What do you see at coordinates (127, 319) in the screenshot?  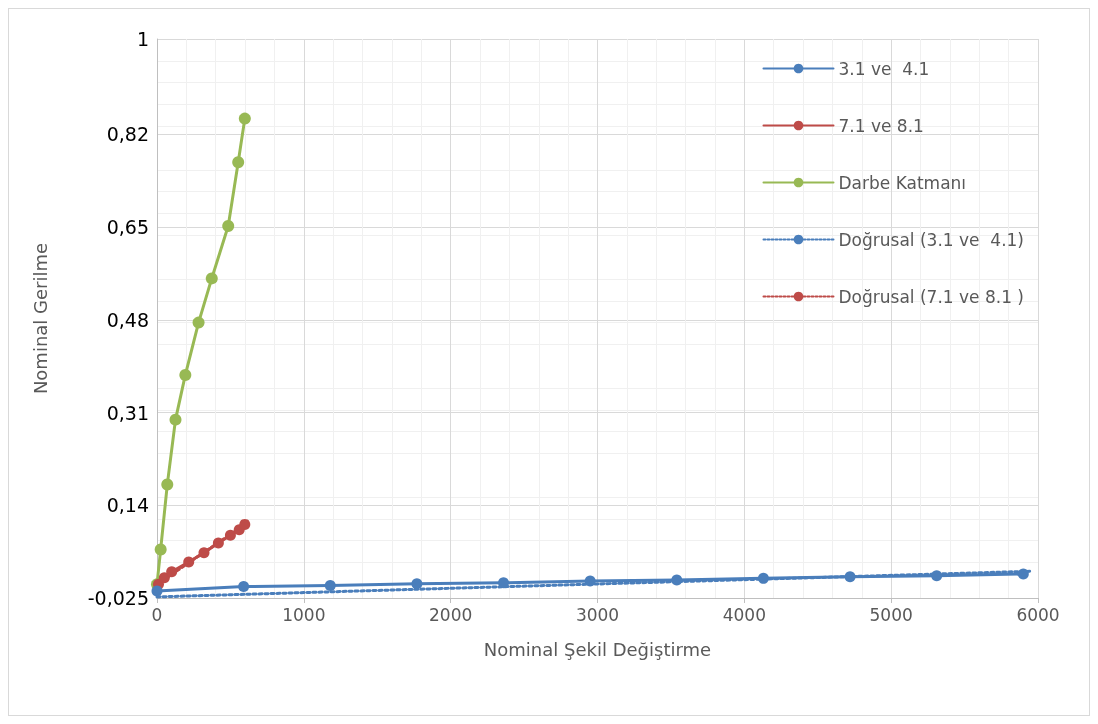 I see `y-tick-label: 0,48` at bounding box center [127, 319].